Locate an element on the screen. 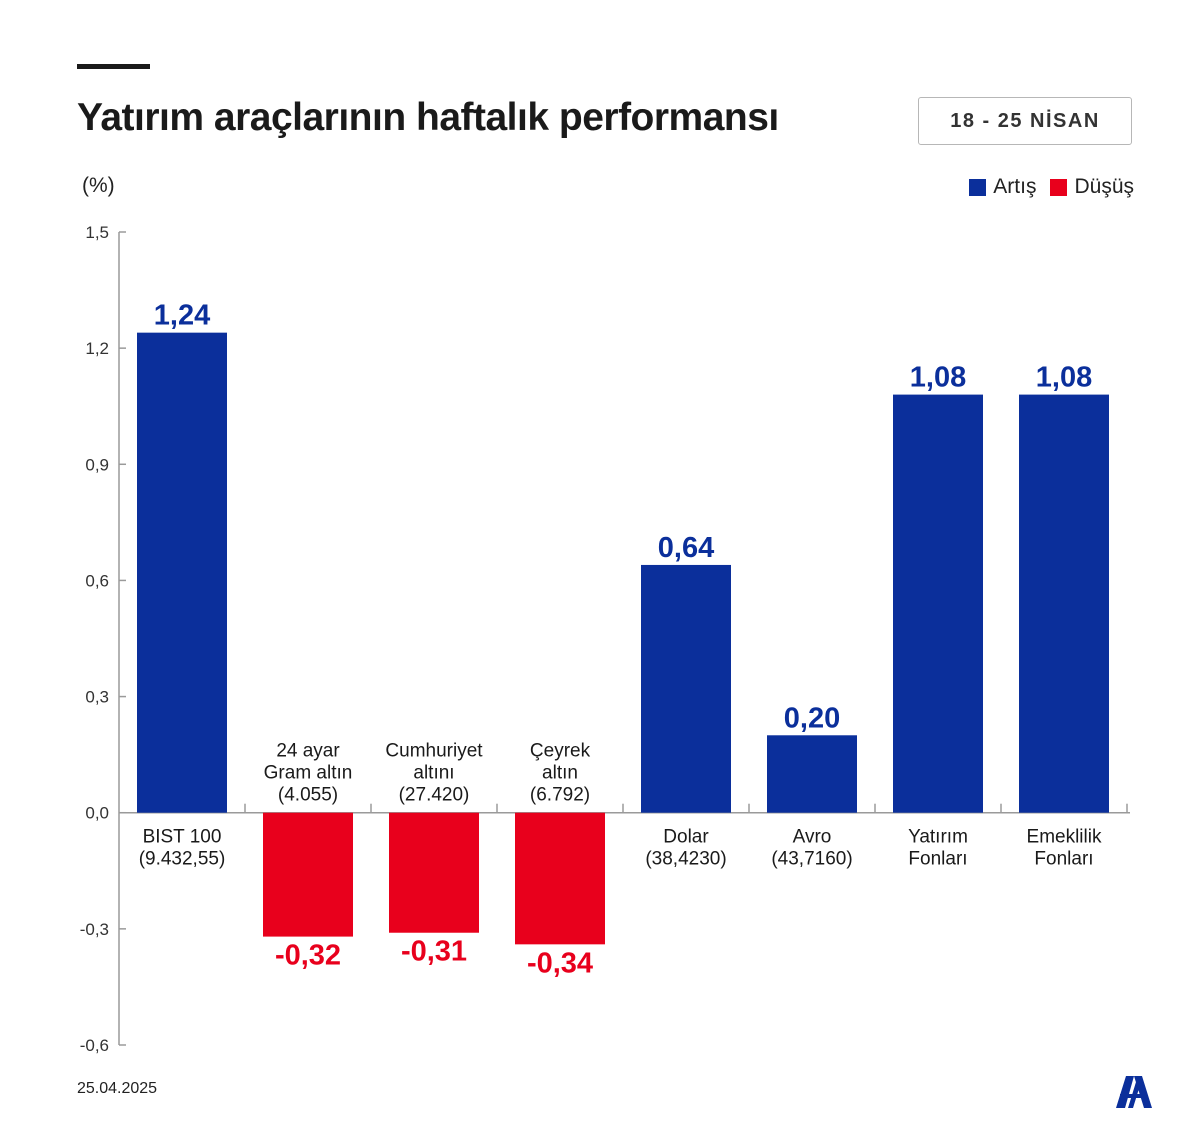 The width and height of the screenshot is (1200, 1139). category-label: BIST 100 is located at coordinates (182, 837).